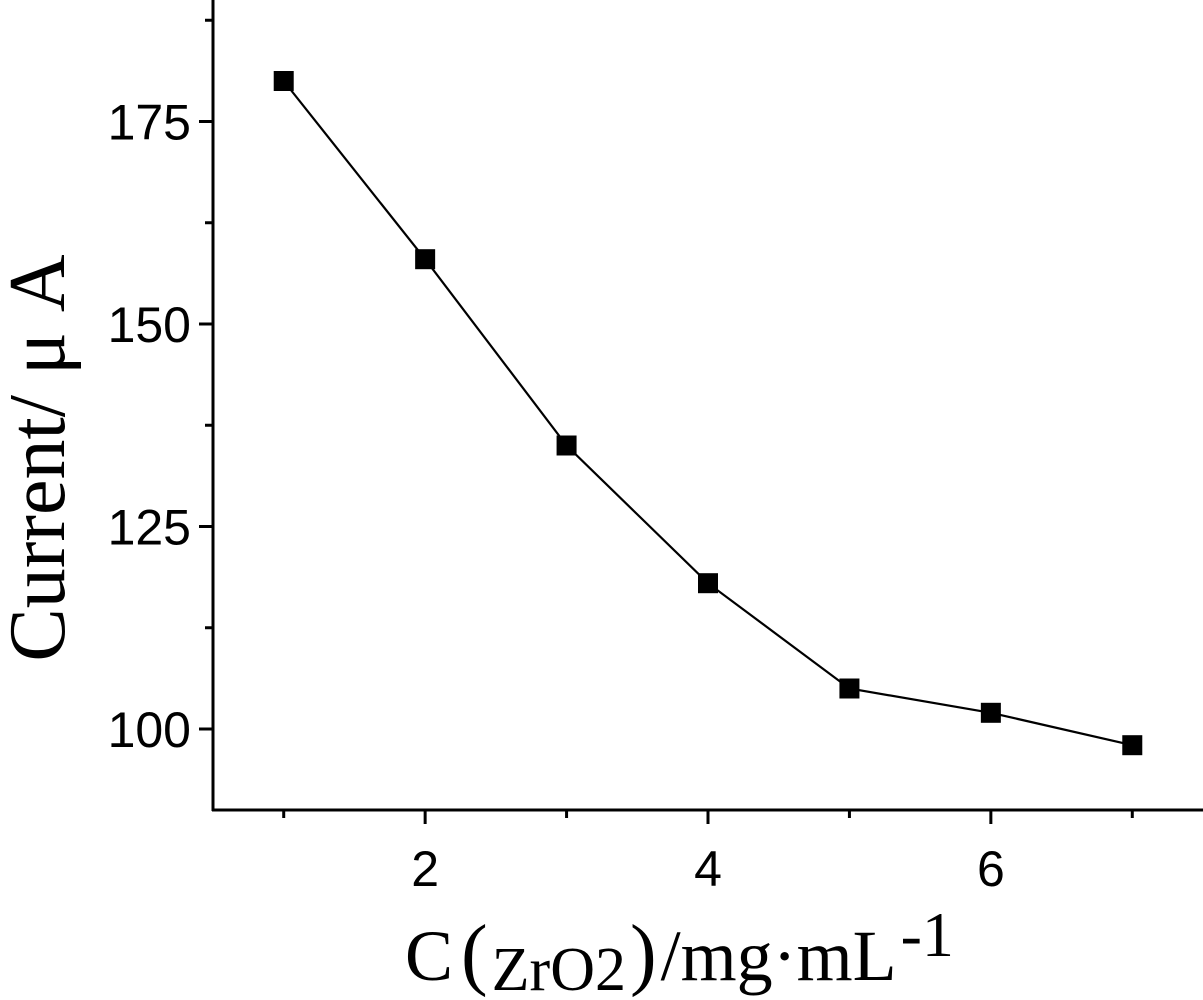 The height and width of the screenshot is (1000, 1203). What do you see at coordinates (149, 325) in the screenshot?
I see `y-tick-label: 150` at bounding box center [149, 325].